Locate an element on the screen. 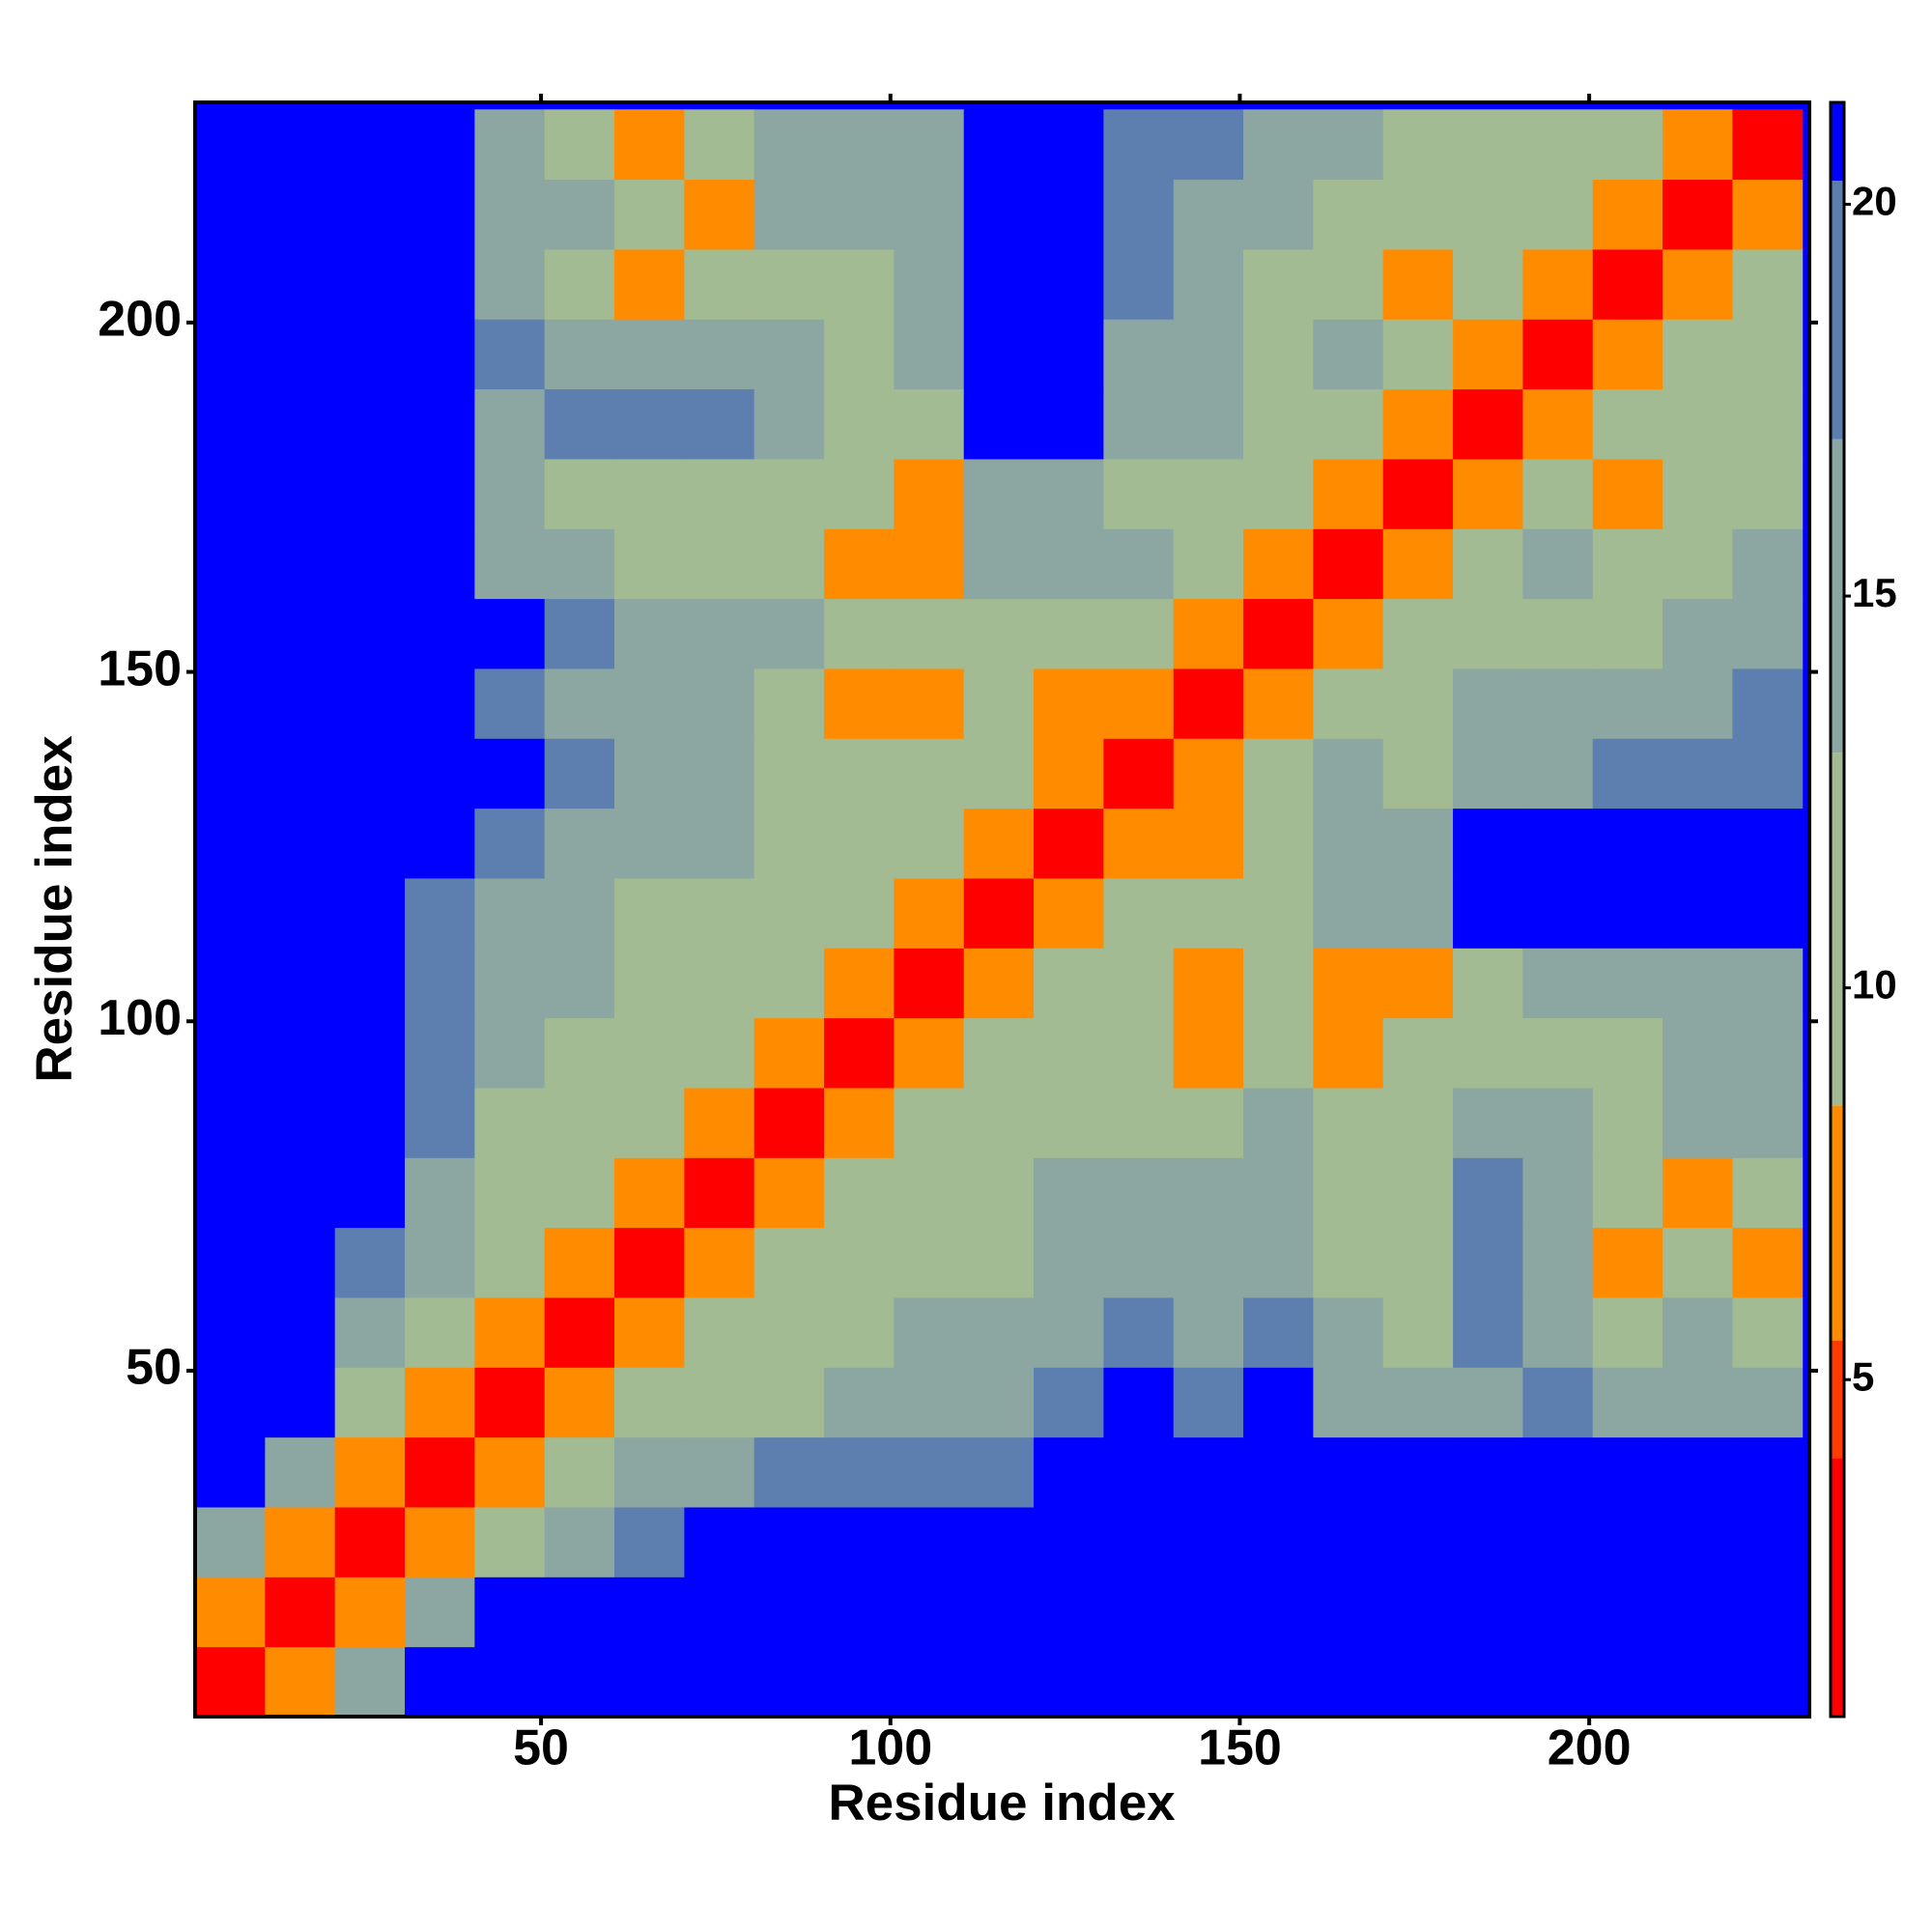 Image resolution: width=1932 pixels, height=1932 pixels. x-tick-label: 200 is located at coordinates (1590, 1748).